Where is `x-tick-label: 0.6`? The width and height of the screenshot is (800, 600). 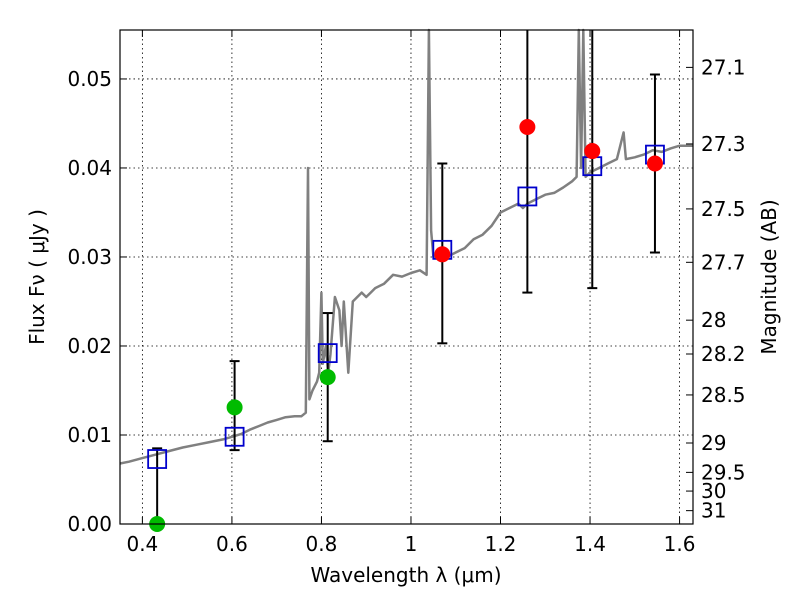 x-tick-label: 0.6 is located at coordinates (232, 544).